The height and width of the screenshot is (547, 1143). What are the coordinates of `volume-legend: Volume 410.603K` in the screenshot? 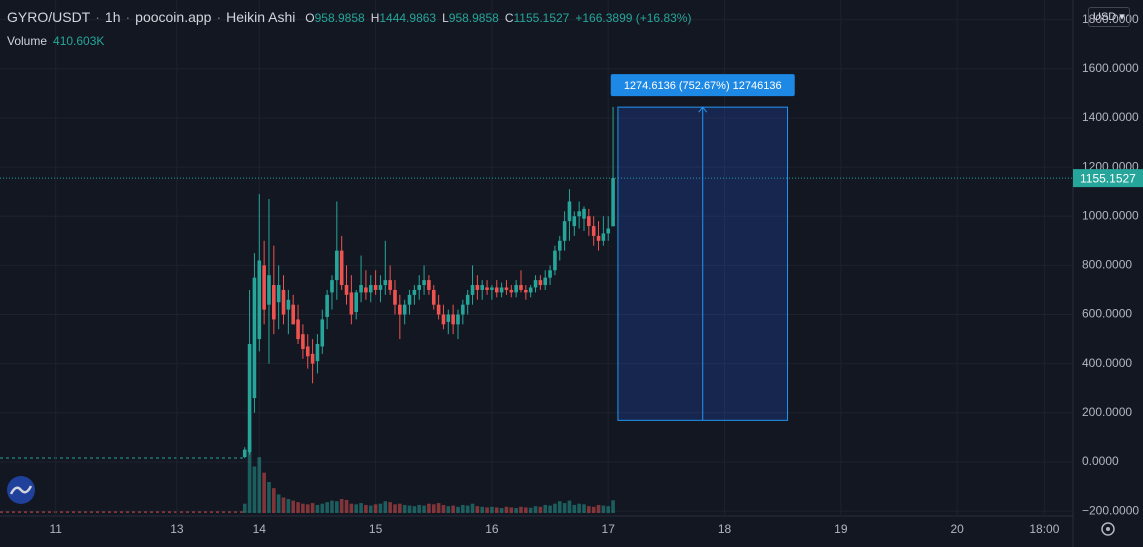 It's located at (55, 41).